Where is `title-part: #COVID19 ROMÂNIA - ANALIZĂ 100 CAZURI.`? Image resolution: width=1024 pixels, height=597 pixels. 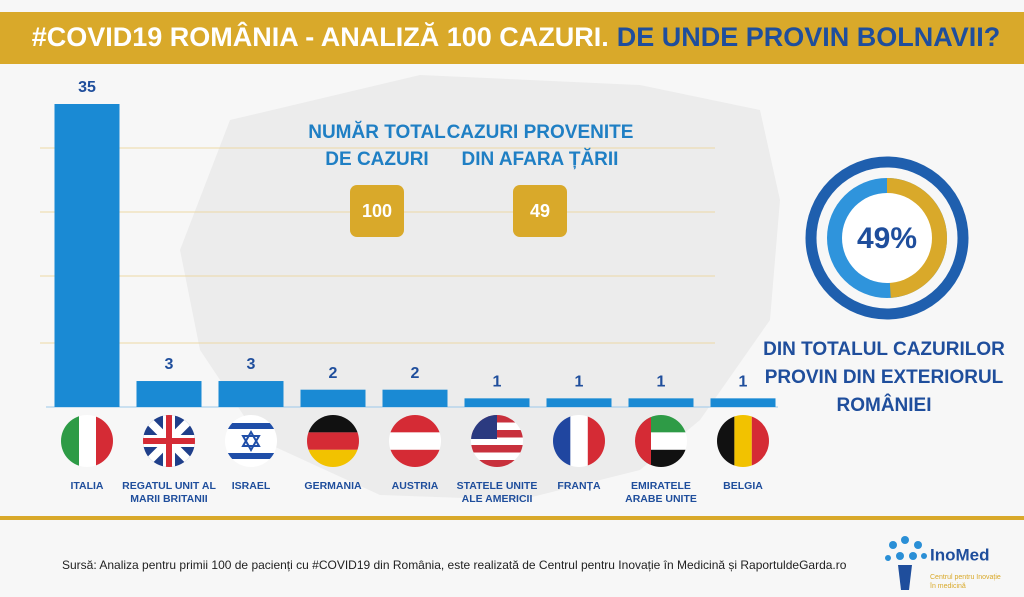 title-part: #COVID19 ROMÂNIA - ANALIZĂ 100 CAZURI. is located at coordinates (320, 36).